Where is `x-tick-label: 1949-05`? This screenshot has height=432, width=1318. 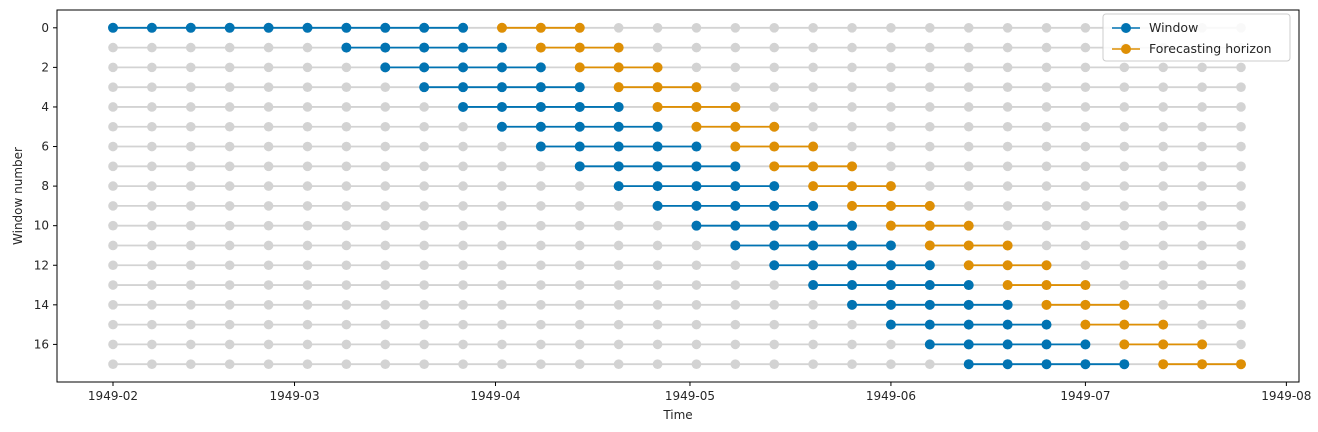 x-tick-label: 1949-05 is located at coordinates (690, 396).